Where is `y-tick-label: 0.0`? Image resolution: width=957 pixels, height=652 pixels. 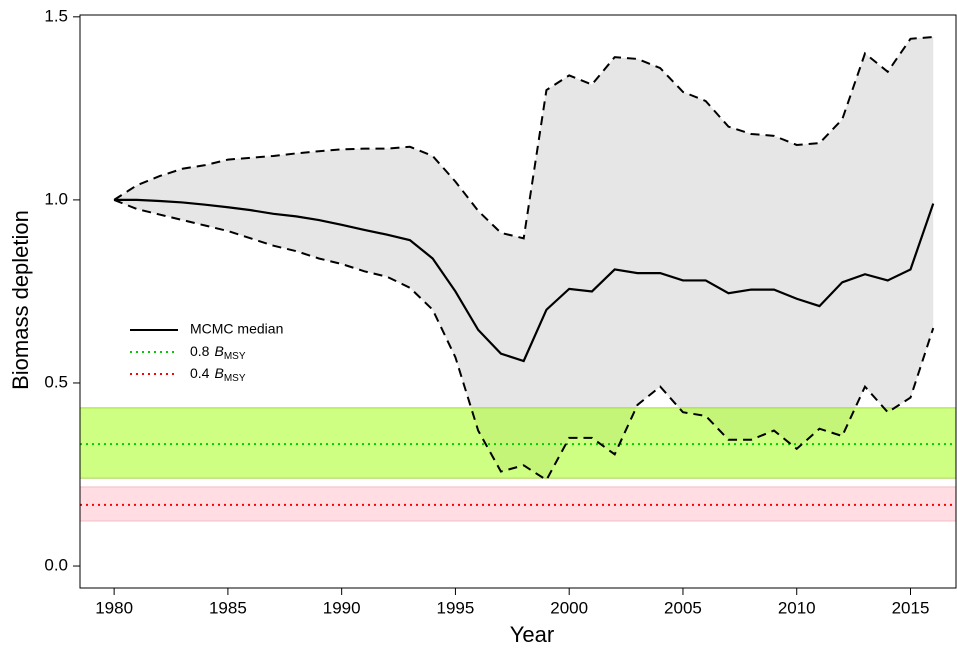 y-tick-label: 0.0 is located at coordinates (56, 565).